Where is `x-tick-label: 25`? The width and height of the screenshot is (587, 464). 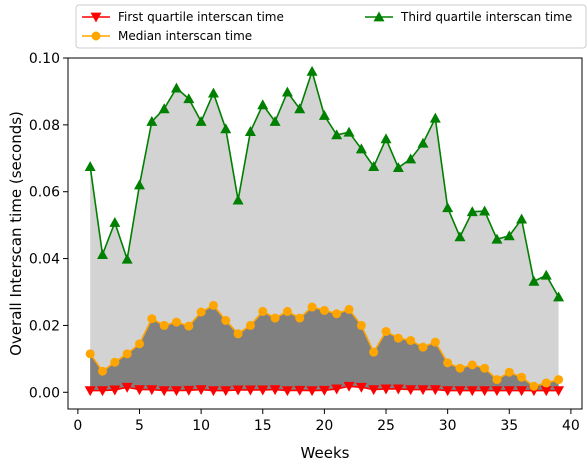
x-tick-label: 25 is located at coordinates (386, 426).